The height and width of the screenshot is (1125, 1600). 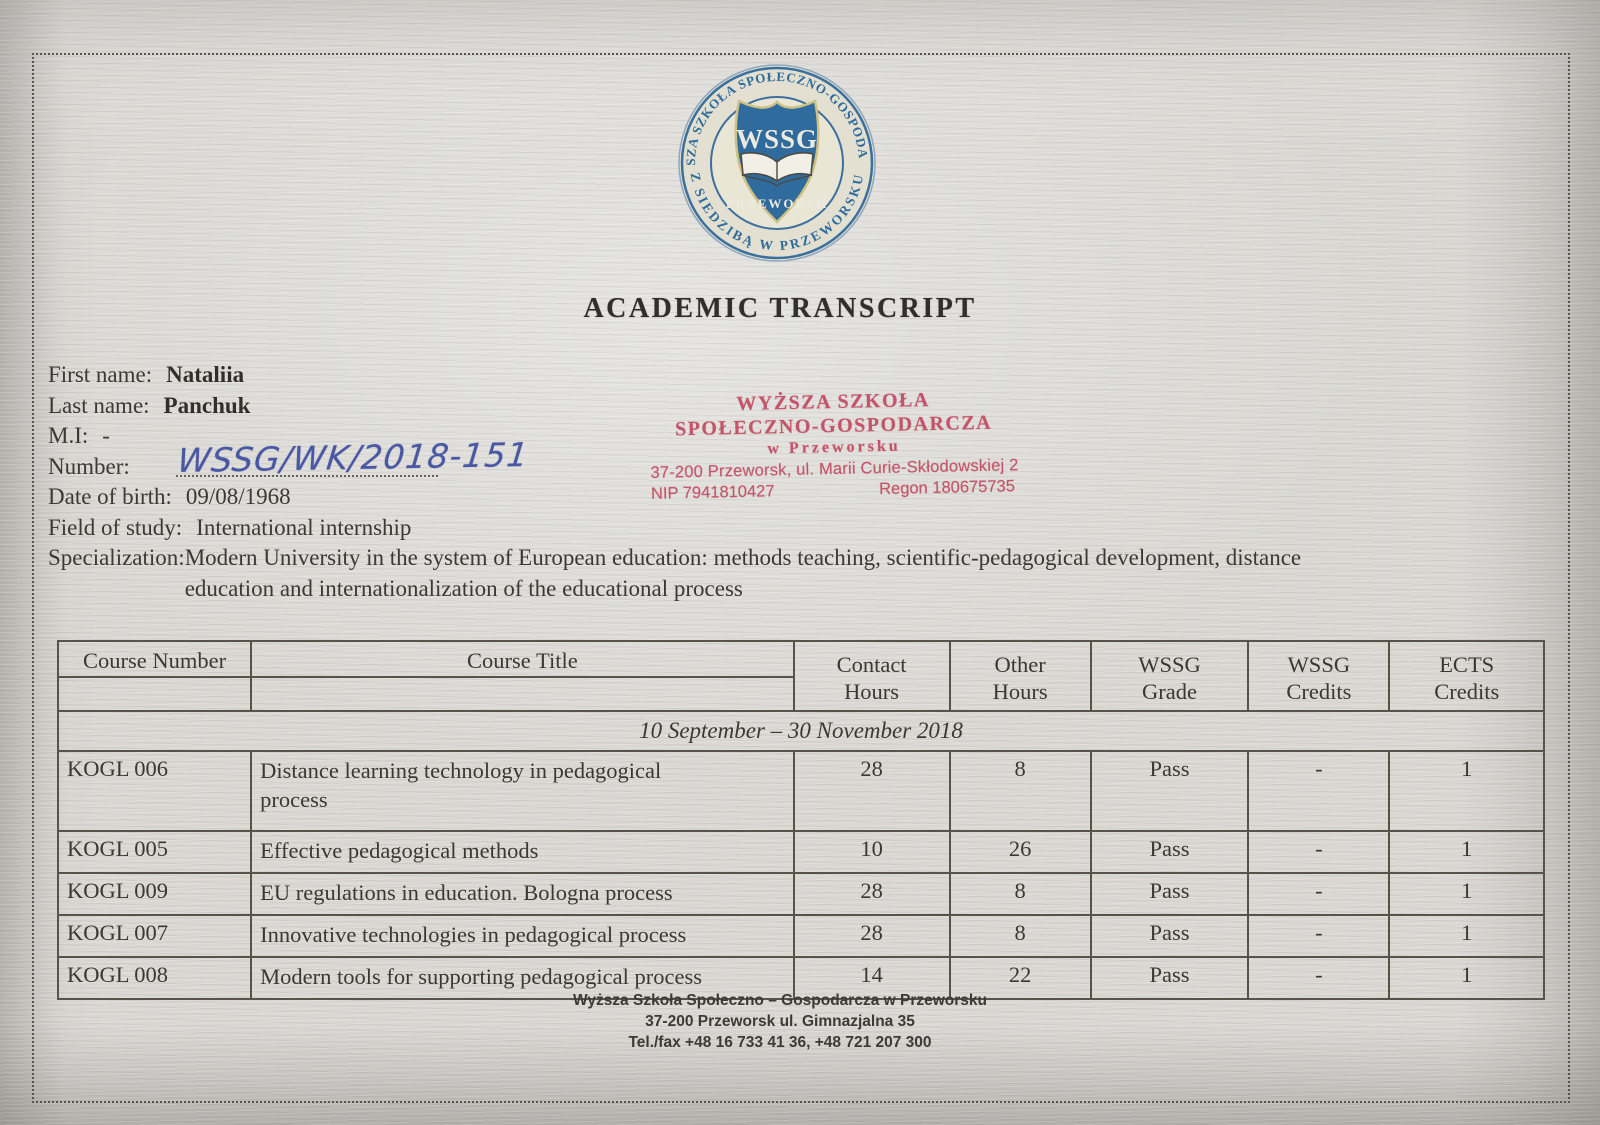 I want to click on header-wssg-credits-line2: Credits, so click(x=1319, y=691).